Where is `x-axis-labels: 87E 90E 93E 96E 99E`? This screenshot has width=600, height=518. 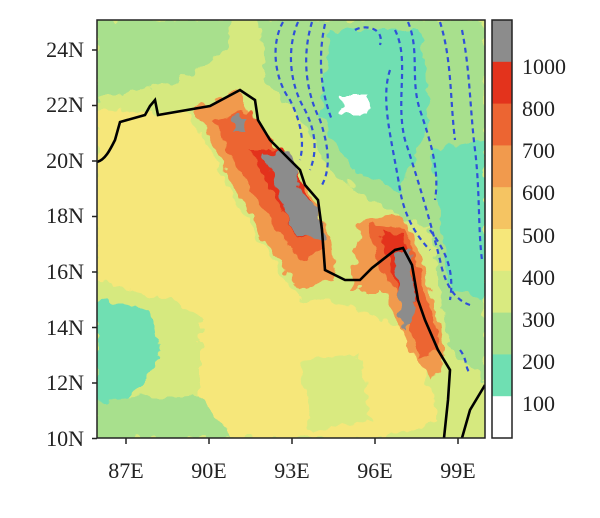
x-axis-labels: 87E 90E 93E 96E 99E is located at coordinates (291, 470).